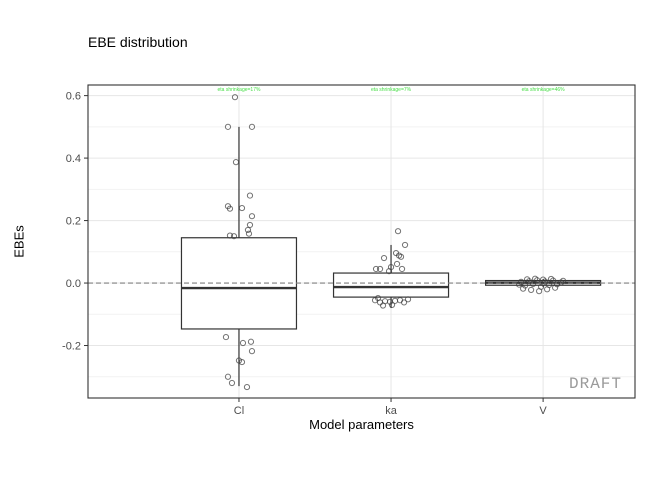  What do you see at coordinates (73, 159) in the screenshot?
I see `y-tick-label: 0.4` at bounding box center [73, 159].